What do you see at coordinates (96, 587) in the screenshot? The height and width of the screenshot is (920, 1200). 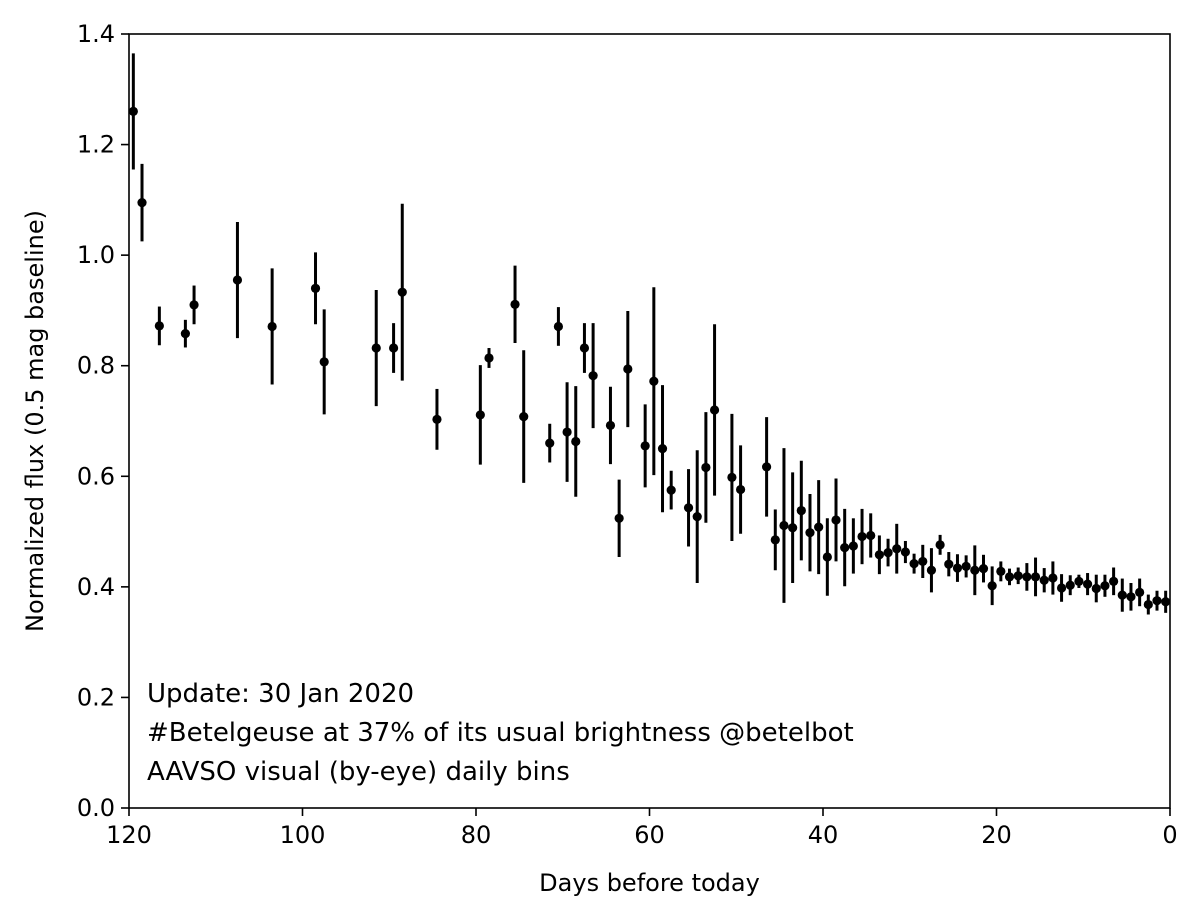 I see `y-tick-label: 0.4` at bounding box center [96, 587].